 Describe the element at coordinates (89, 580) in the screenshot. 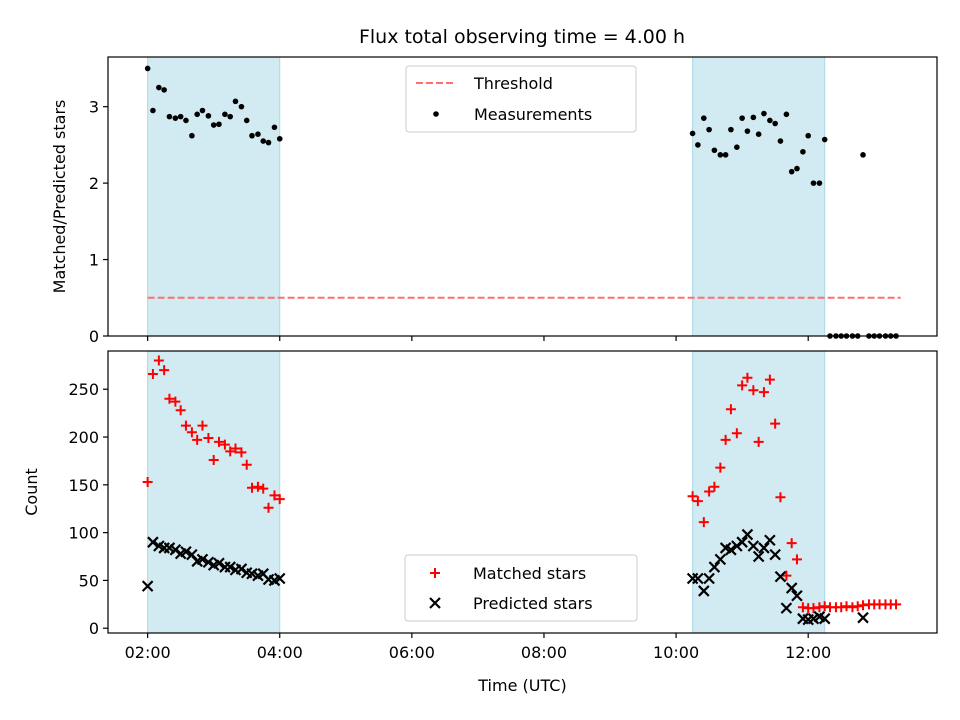

I see `y-tick-label: 50` at that location.